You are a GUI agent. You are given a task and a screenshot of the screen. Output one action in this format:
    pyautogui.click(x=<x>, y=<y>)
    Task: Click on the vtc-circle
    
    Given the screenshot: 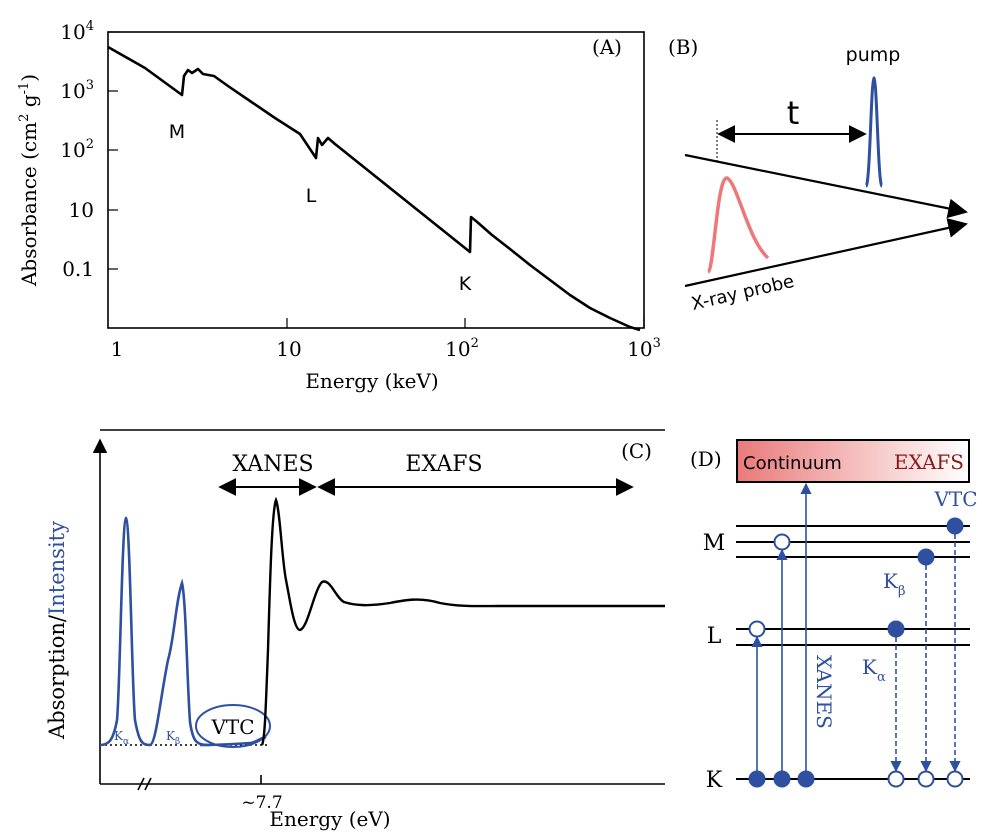 What is the action you would take?
    pyautogui.click(x=233, y=726)
    